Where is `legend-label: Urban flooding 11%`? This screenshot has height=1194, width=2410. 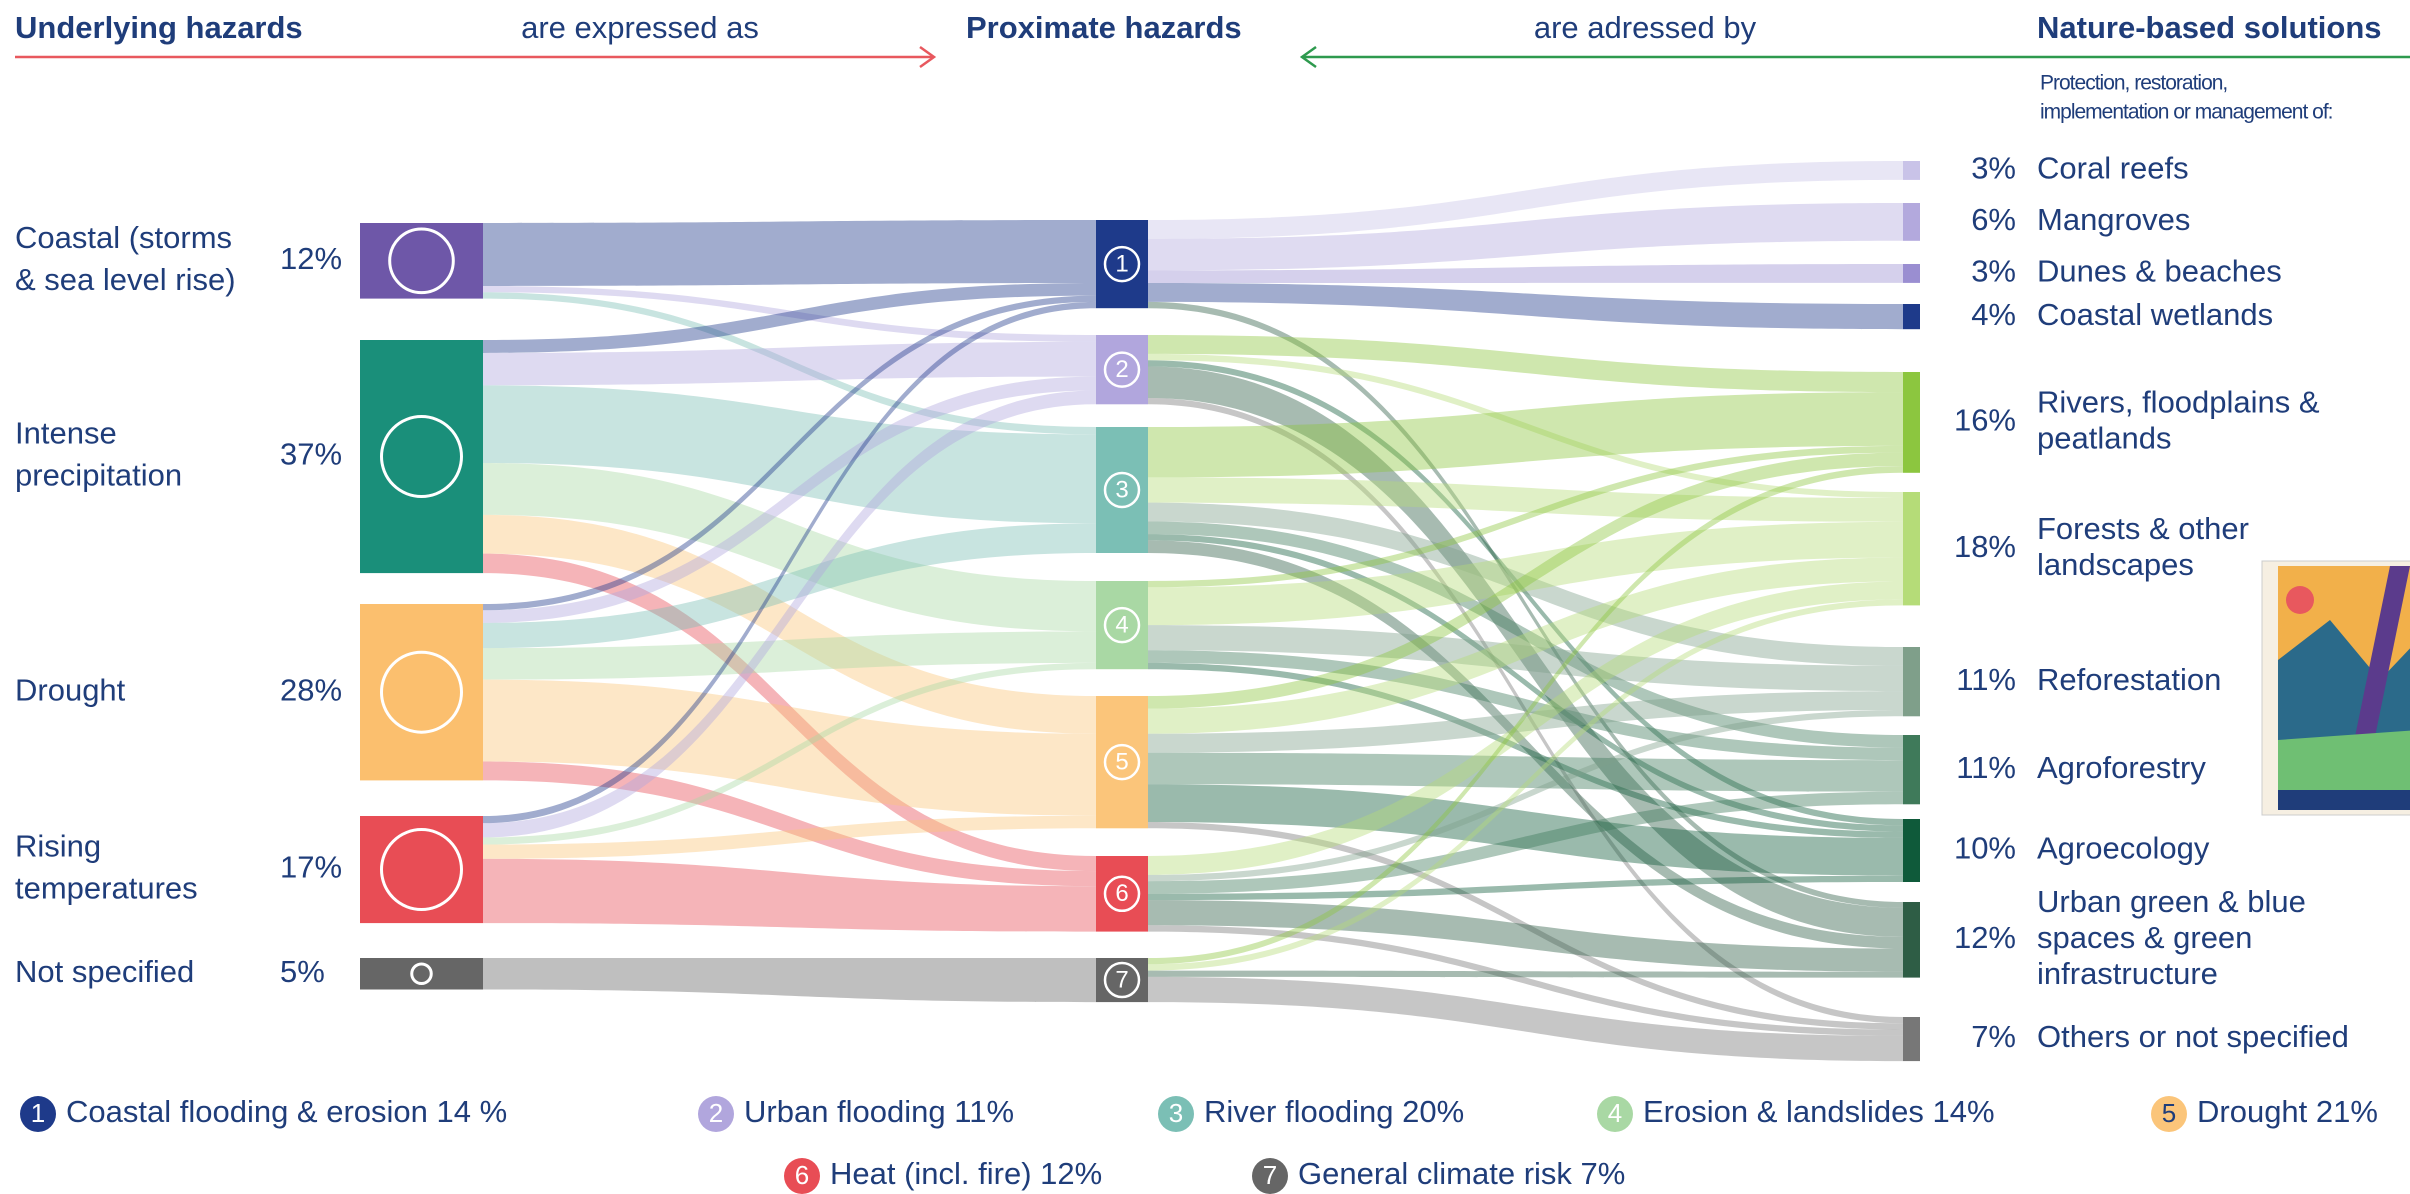
legend-label: Urban flooding 11% is located at coordinates (879, 1111).